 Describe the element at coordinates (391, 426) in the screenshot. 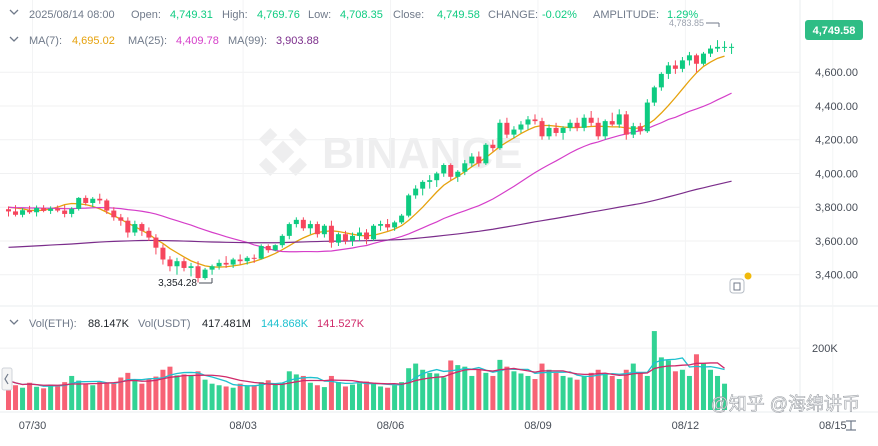

I see `time-tick-label: 08/06` at that location.